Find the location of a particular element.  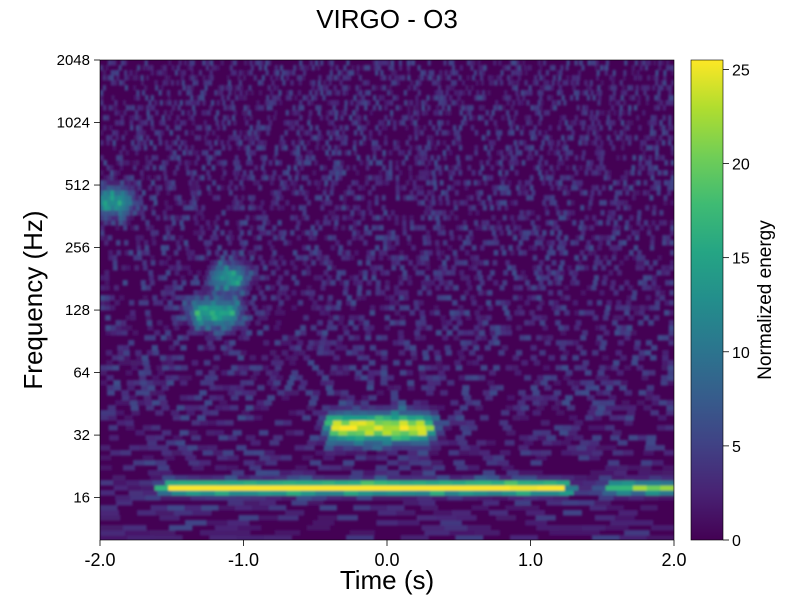

x-axis: -2.0 -1.0 0.0 1.0 2.0 is located at coordinates (385, 555).